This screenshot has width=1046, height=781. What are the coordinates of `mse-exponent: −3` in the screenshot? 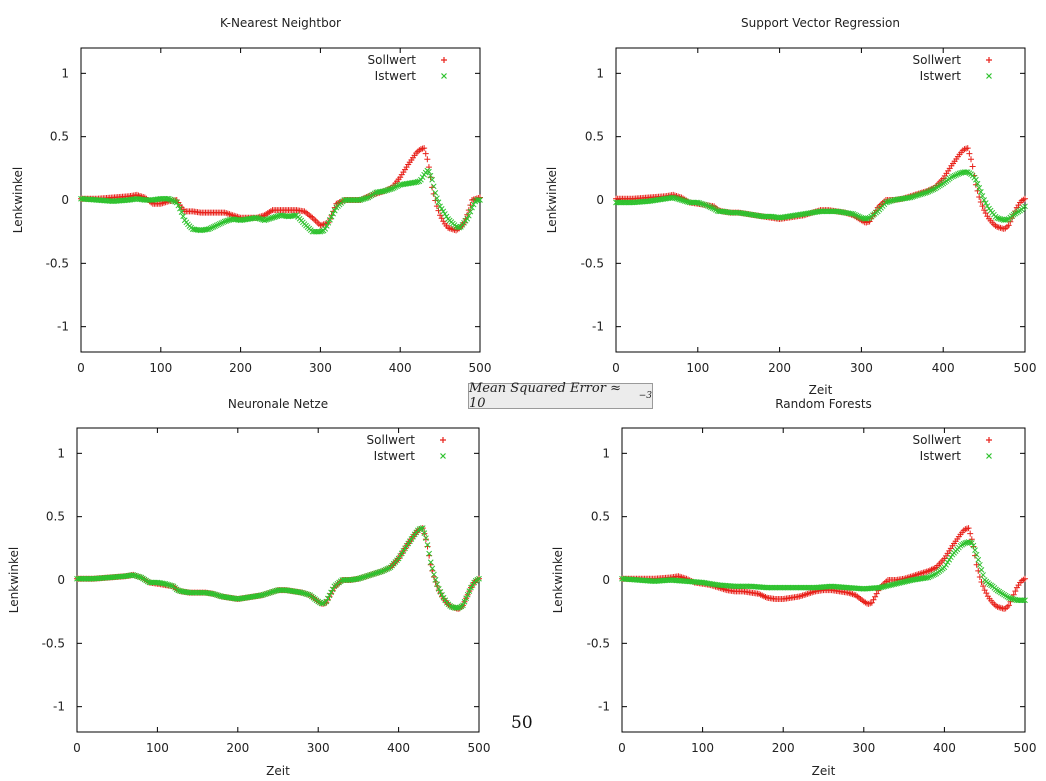 It's located at (645, 396).